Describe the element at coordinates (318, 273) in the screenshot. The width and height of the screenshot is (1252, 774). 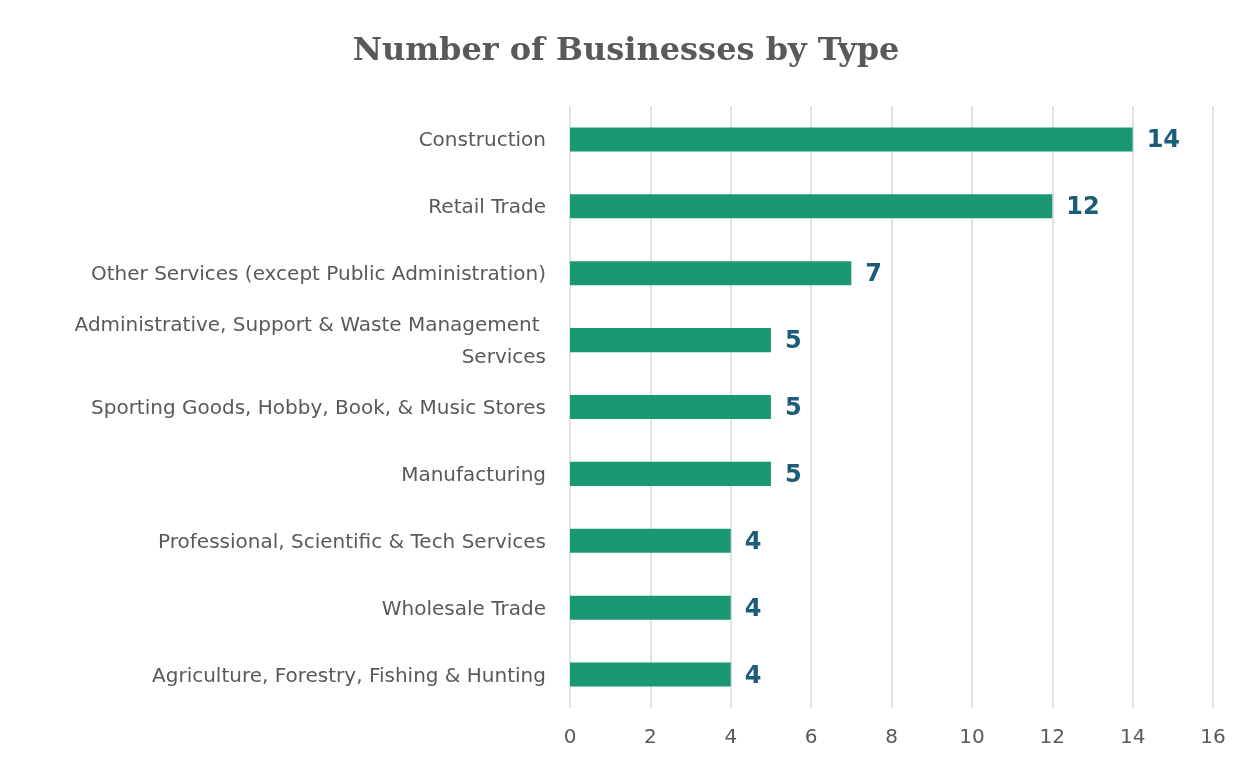
I see `y-tick-label: Other Services (except Public Administration)` at that location.